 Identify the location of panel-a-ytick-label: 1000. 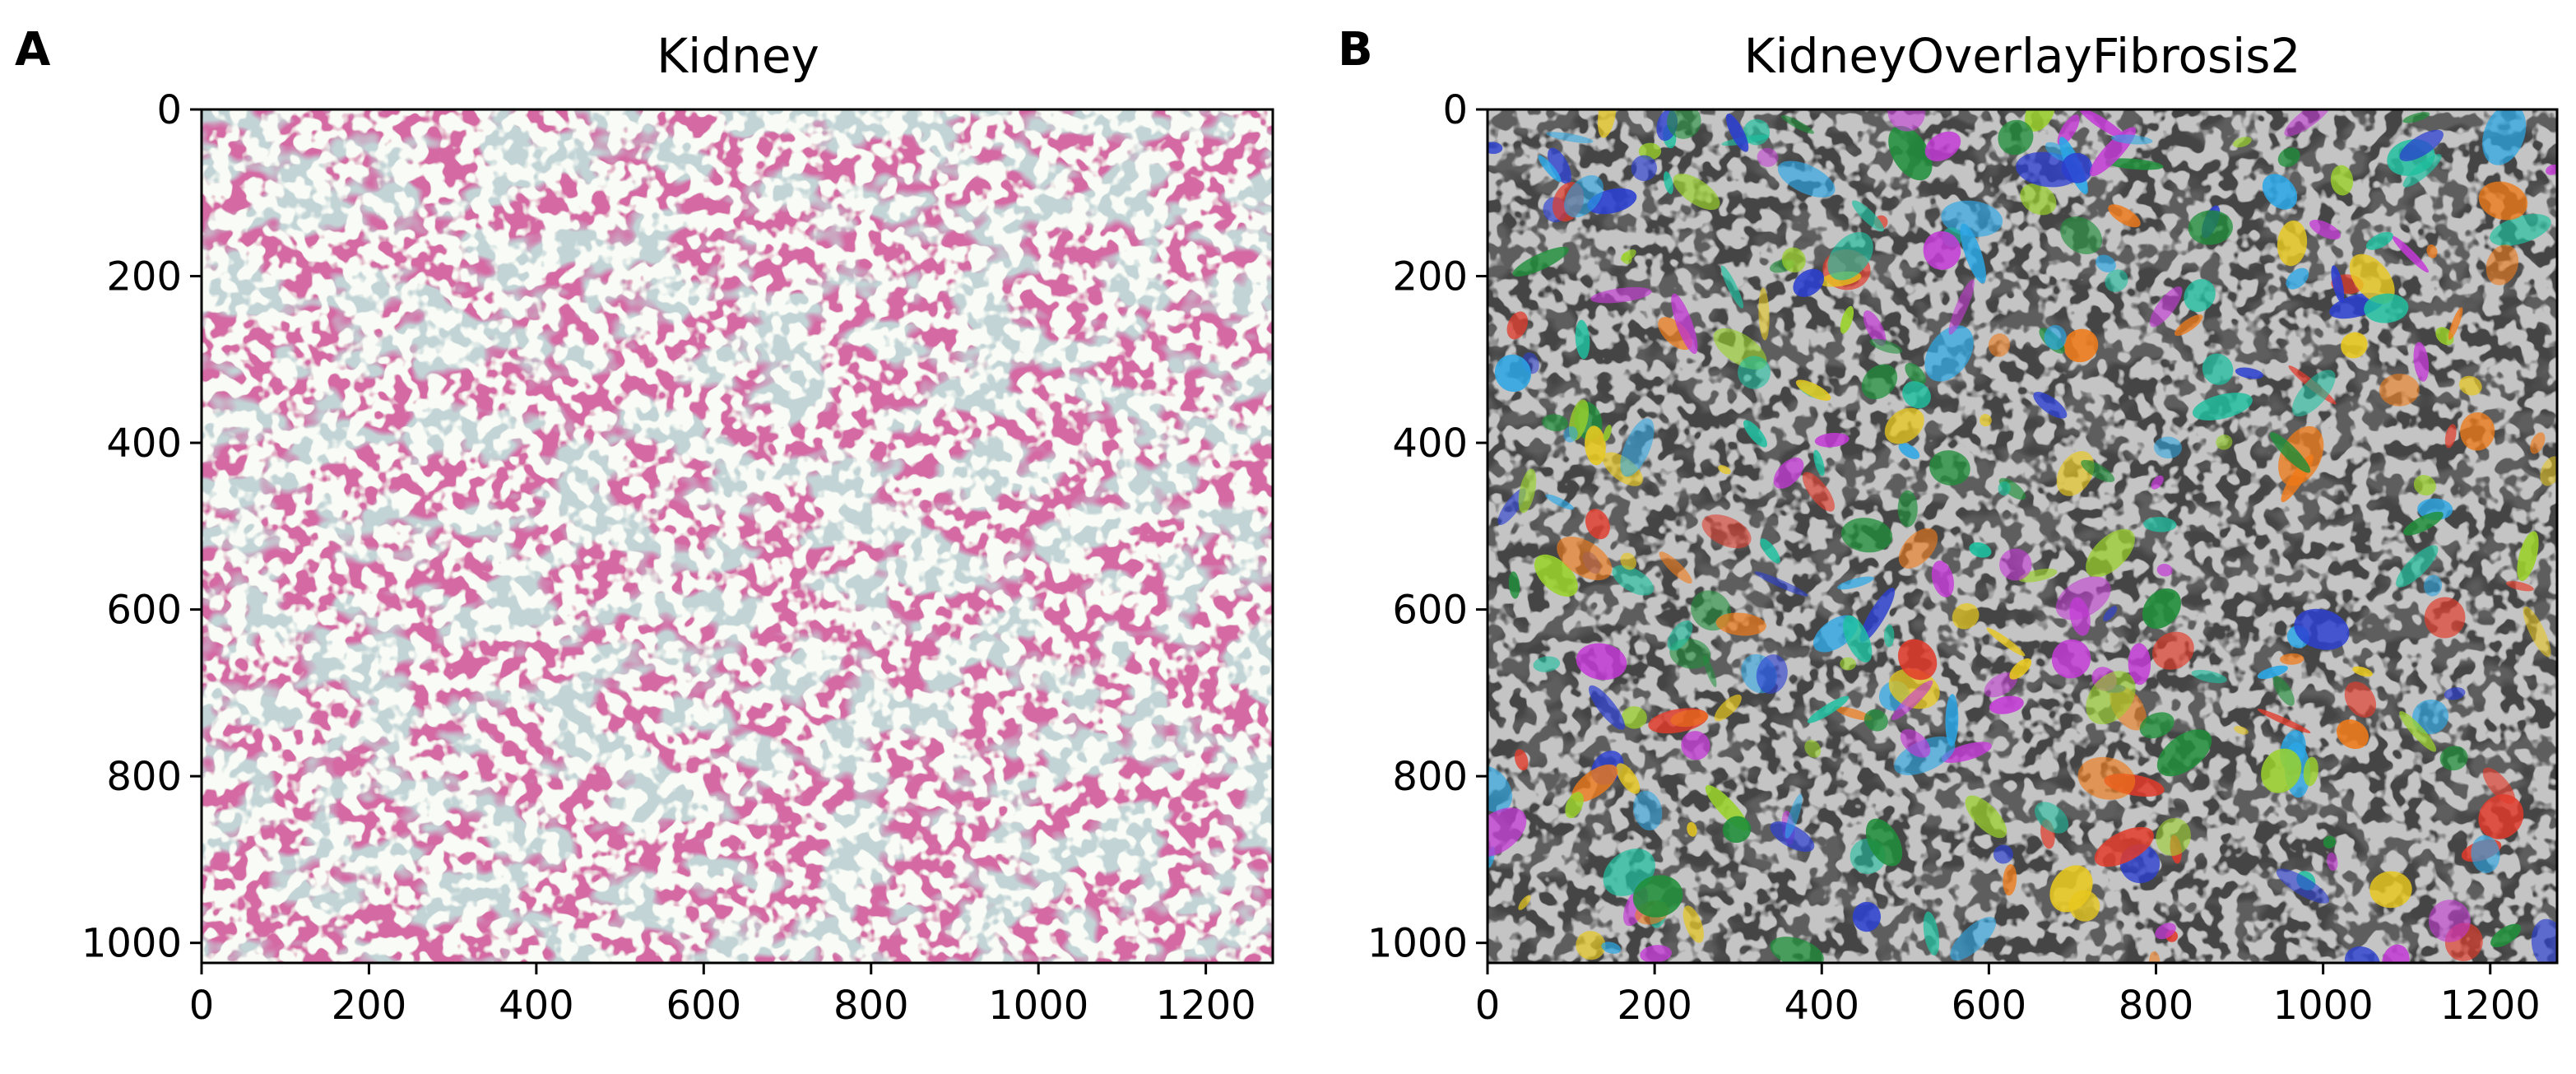
(131, 944).